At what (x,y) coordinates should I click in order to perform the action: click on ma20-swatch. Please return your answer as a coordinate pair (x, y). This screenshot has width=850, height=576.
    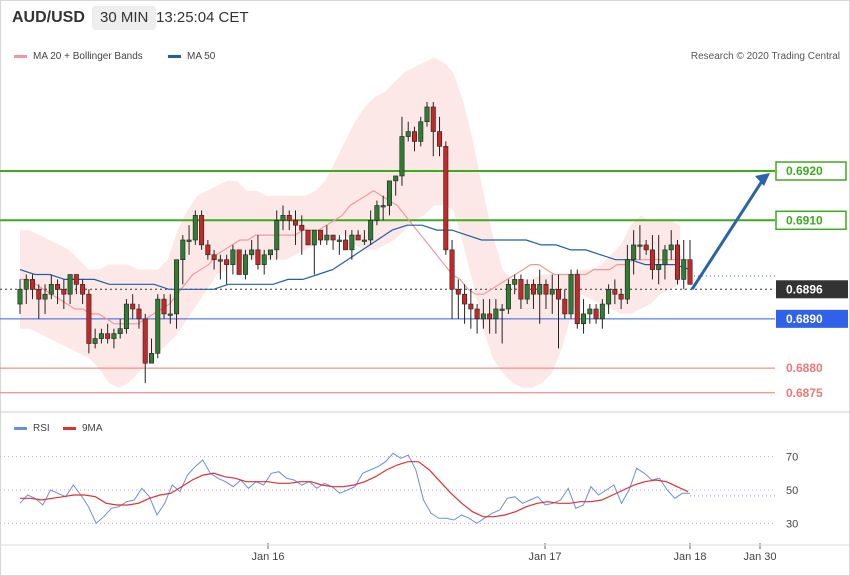
    Looking at the image, I should click on (20, 56).